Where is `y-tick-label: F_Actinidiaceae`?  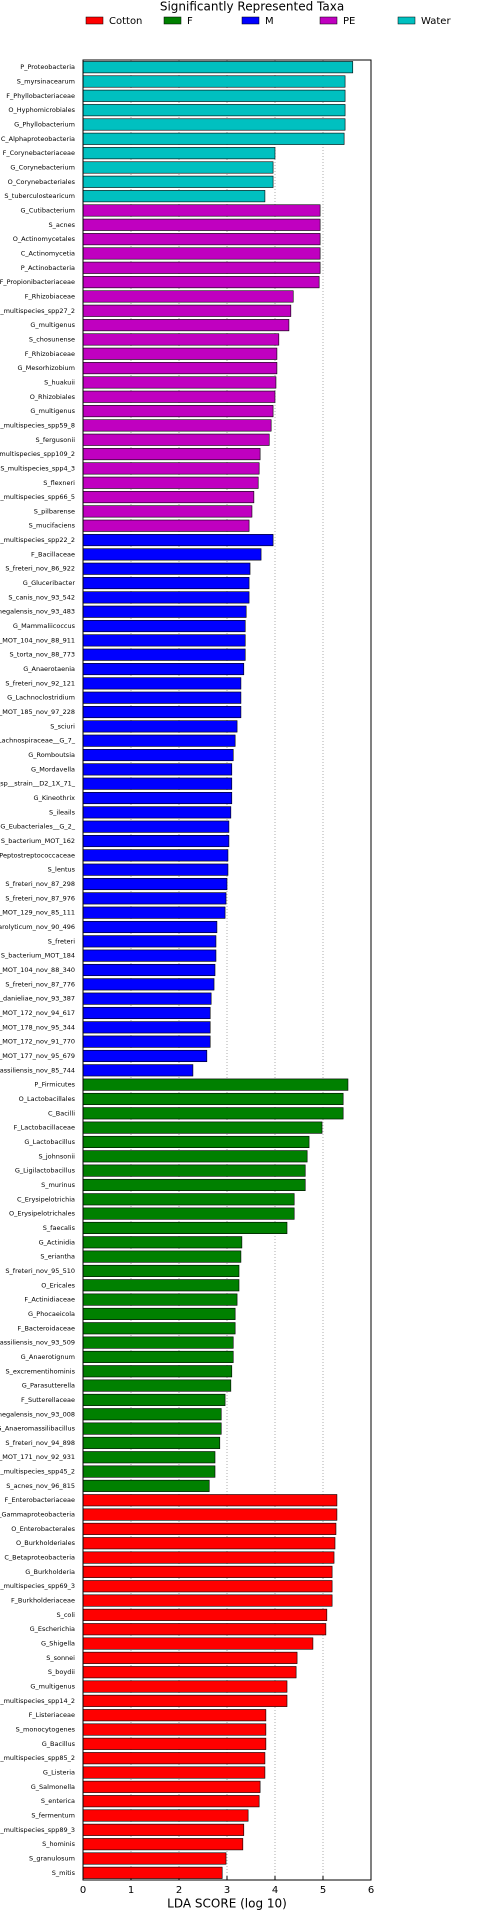 y-tick-label: F_Actinidiaceae is located at coordinates (49, 1300).